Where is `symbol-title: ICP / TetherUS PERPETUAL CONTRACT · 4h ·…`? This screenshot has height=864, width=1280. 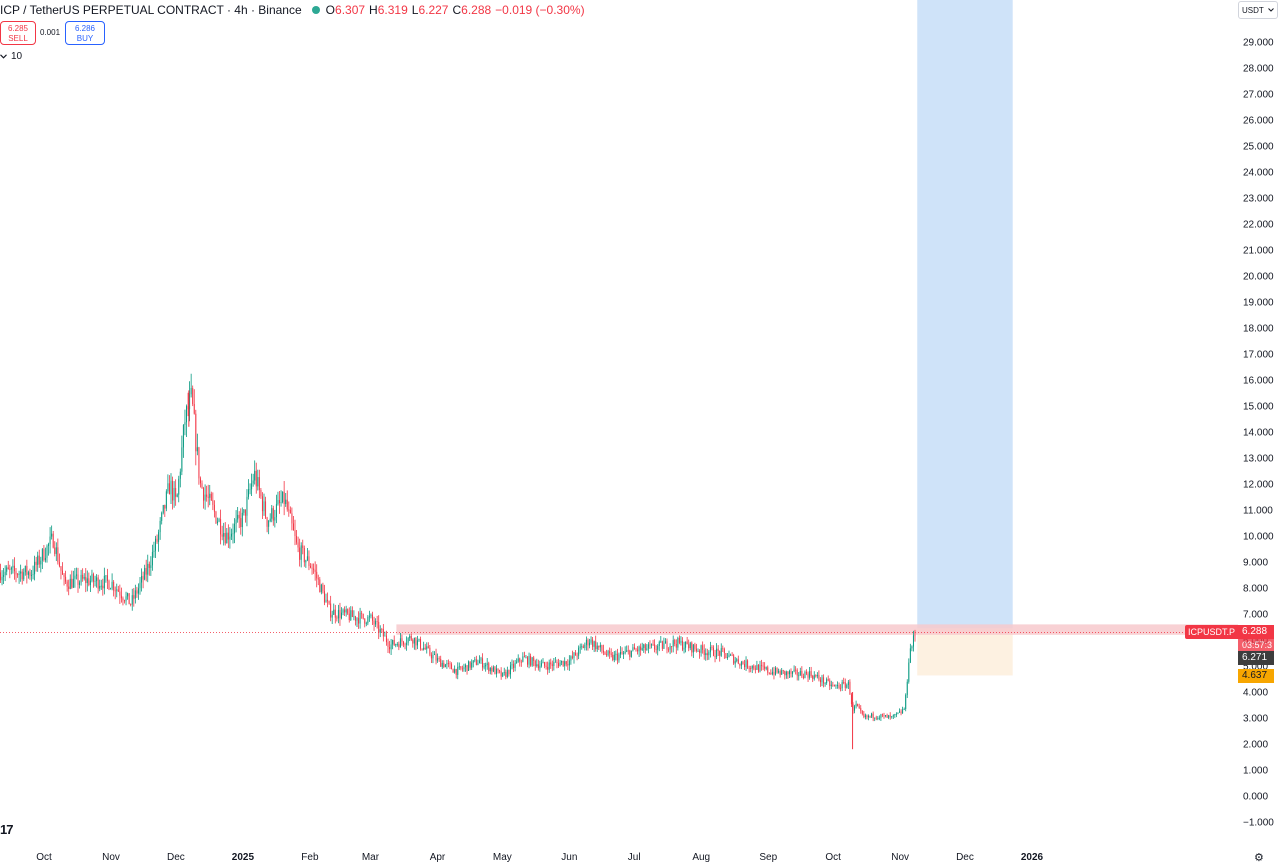
symbol-title: ICP / TetherUS PERPETUAL CONTRACT · 4h ·… is located at coordinates (151, 10).